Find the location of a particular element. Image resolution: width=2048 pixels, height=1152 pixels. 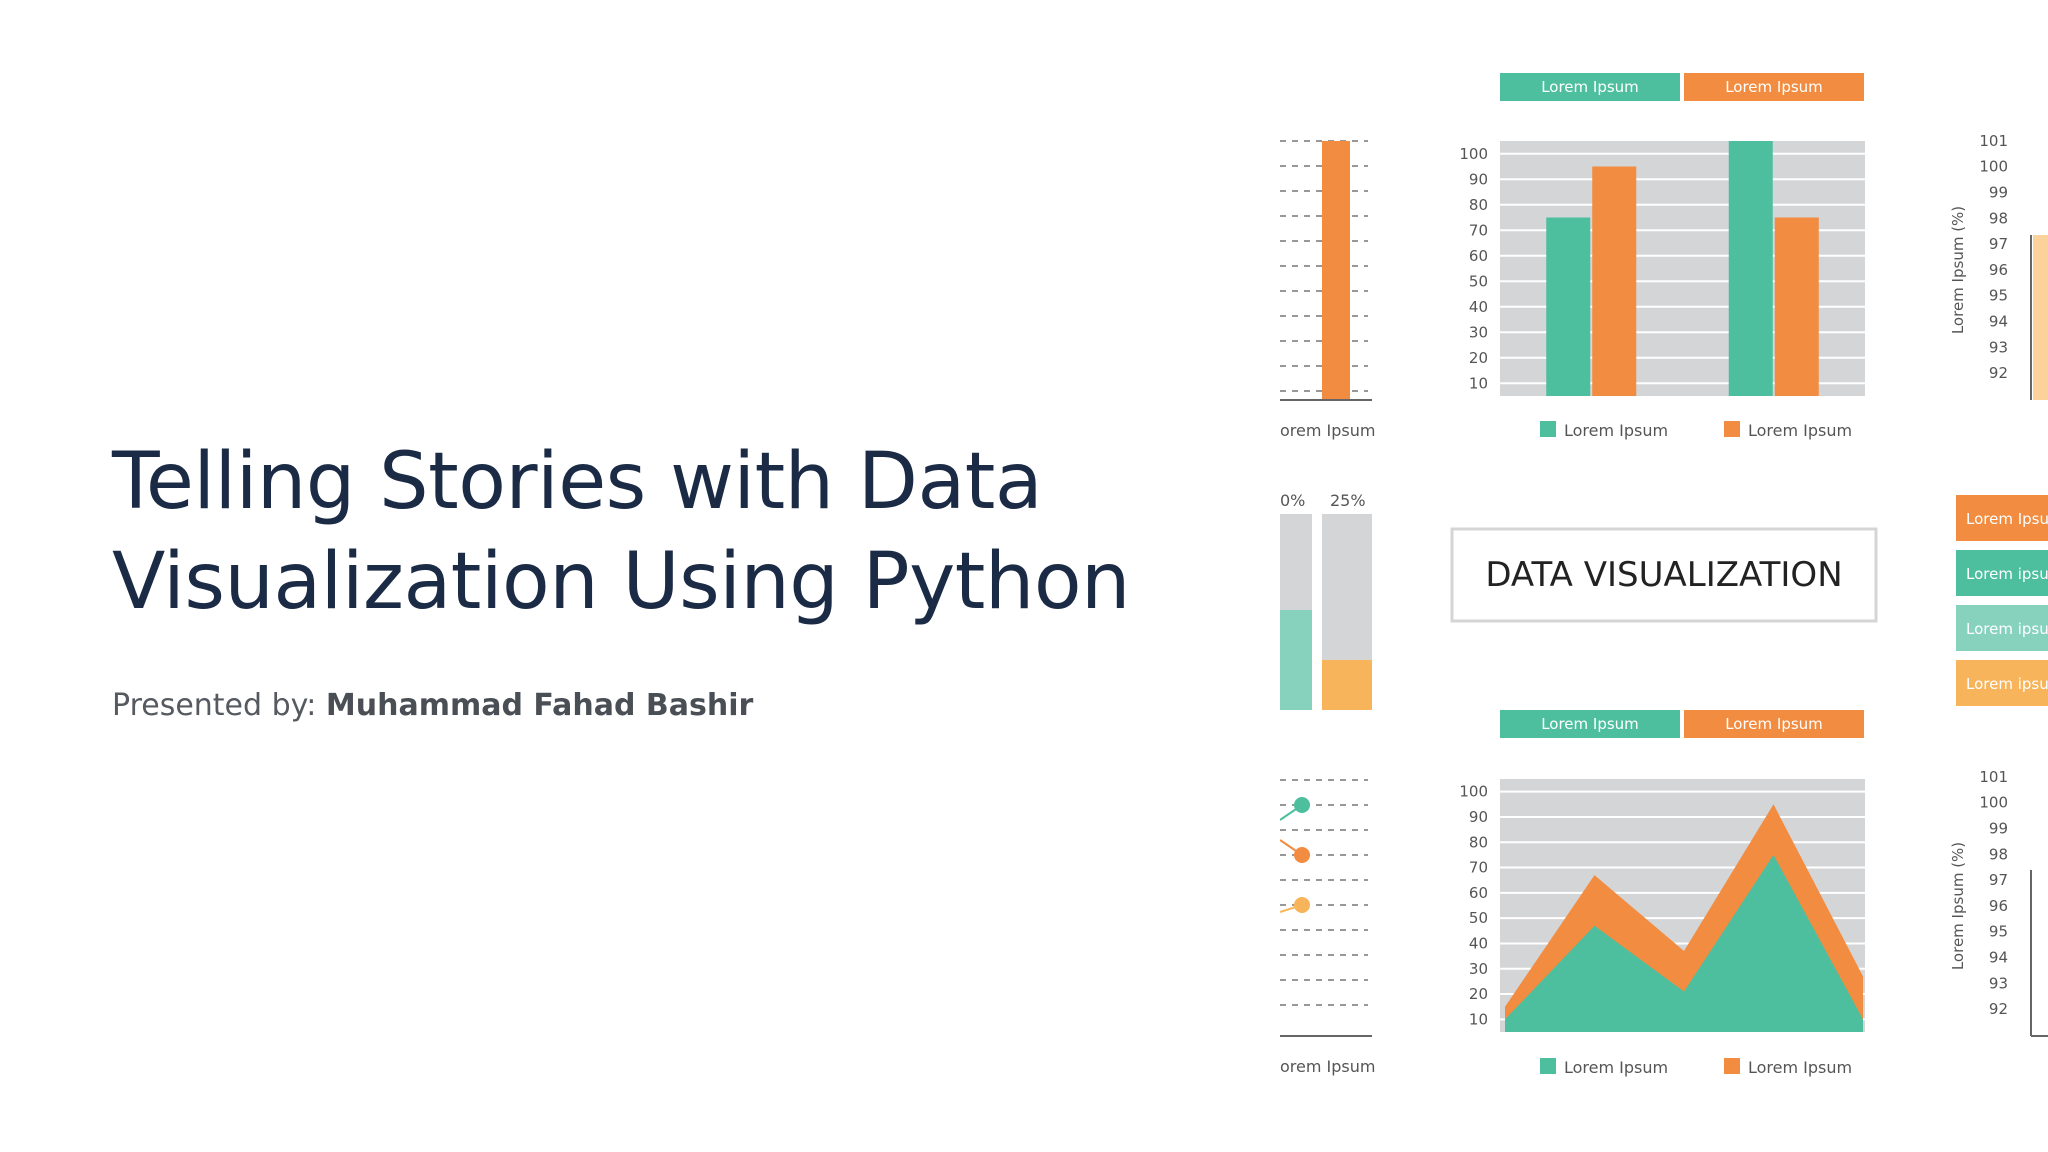

left-partial-chart-top: orem Ipsum is located at coordinates (1327, 290).